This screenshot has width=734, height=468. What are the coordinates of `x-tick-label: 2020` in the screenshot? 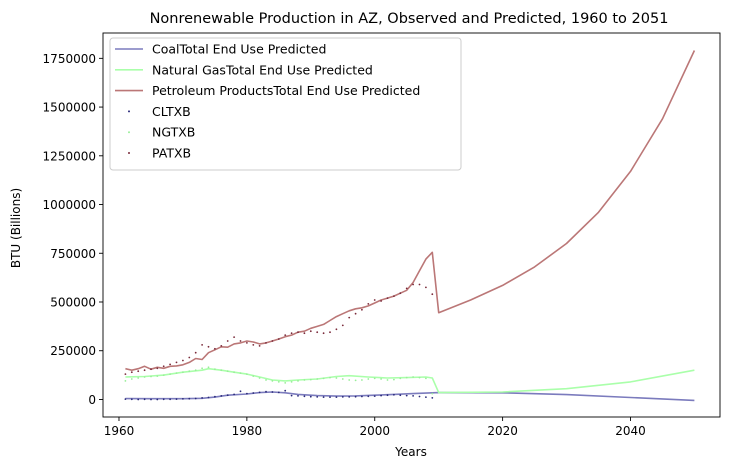 It's located at (502, 431).